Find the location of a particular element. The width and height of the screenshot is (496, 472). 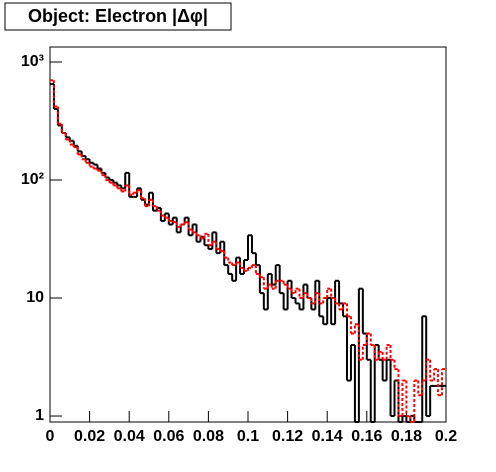

chart-title: Object: Electron |Δφ| is located at coordinates (118, 16).